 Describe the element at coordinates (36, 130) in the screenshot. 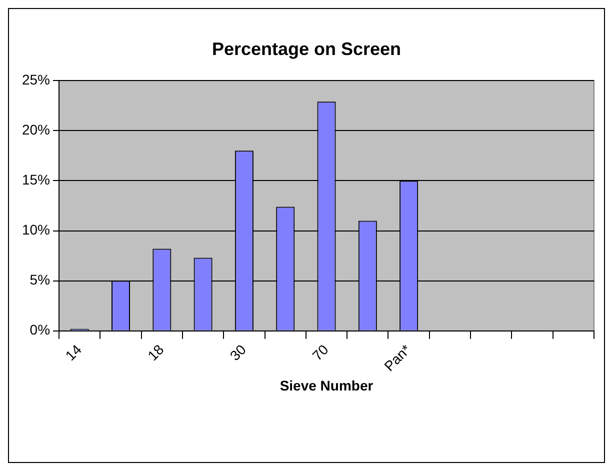

I see `y-tick-label: 20%` at that location.